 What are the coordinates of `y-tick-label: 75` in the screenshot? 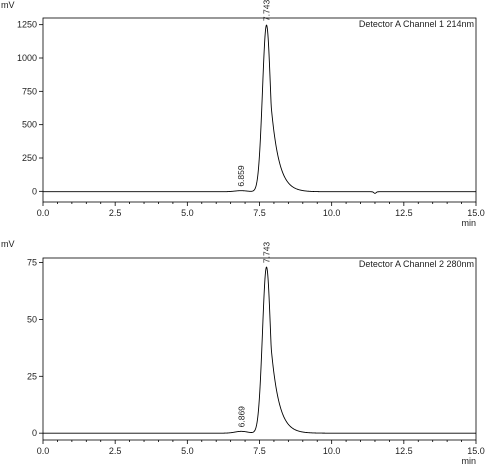 It's located at (32, 263).